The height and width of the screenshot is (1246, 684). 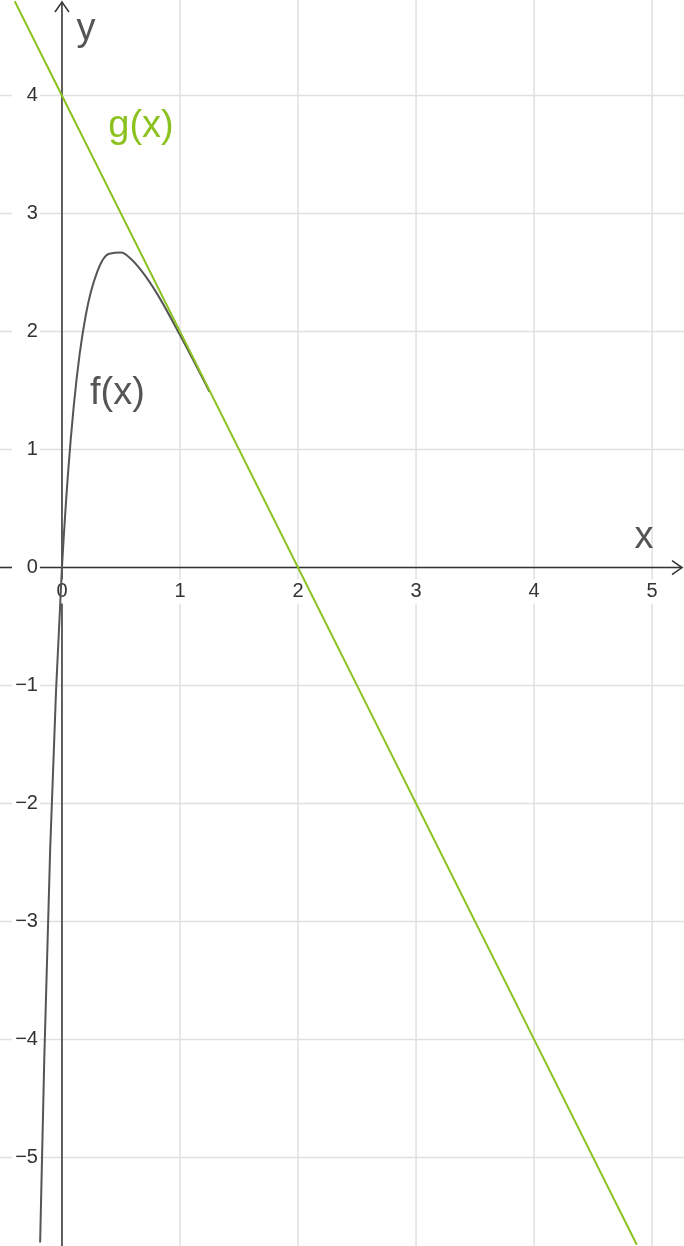 I want to click on series-label: g(x), so click(x=141, y=124).